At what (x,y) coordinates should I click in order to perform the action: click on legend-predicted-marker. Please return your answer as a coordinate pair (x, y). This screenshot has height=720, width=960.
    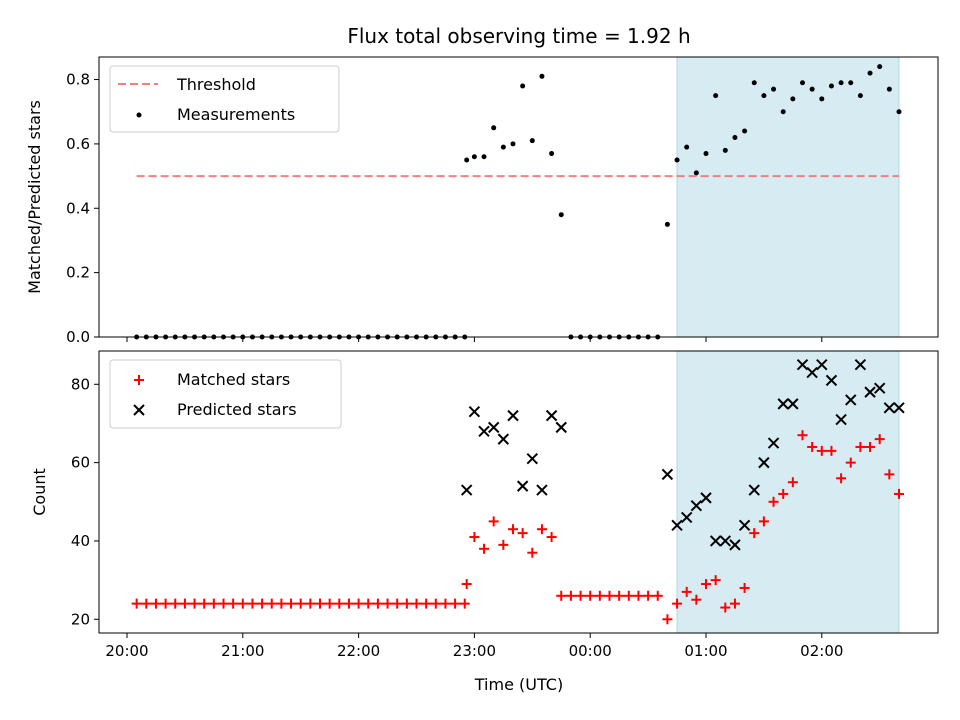
    Looking at the image, I should click on (139, 410).